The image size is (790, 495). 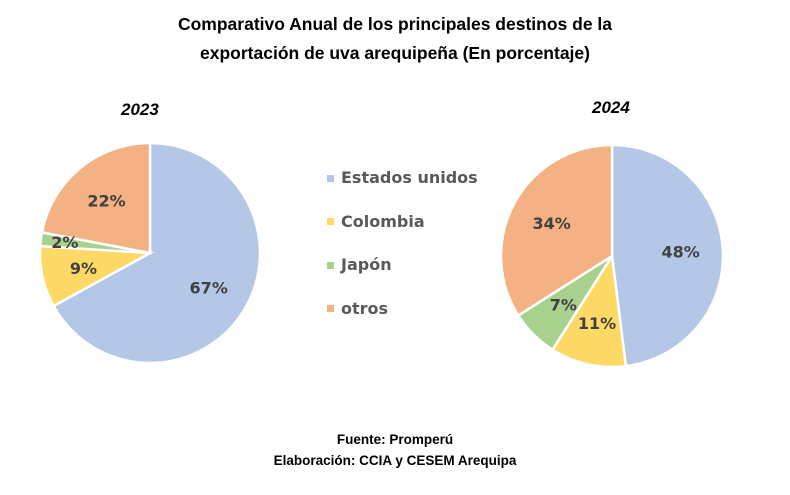 I want to click on legend: Estados unidos Colombia Japón otros, so click(x=402, y=251).